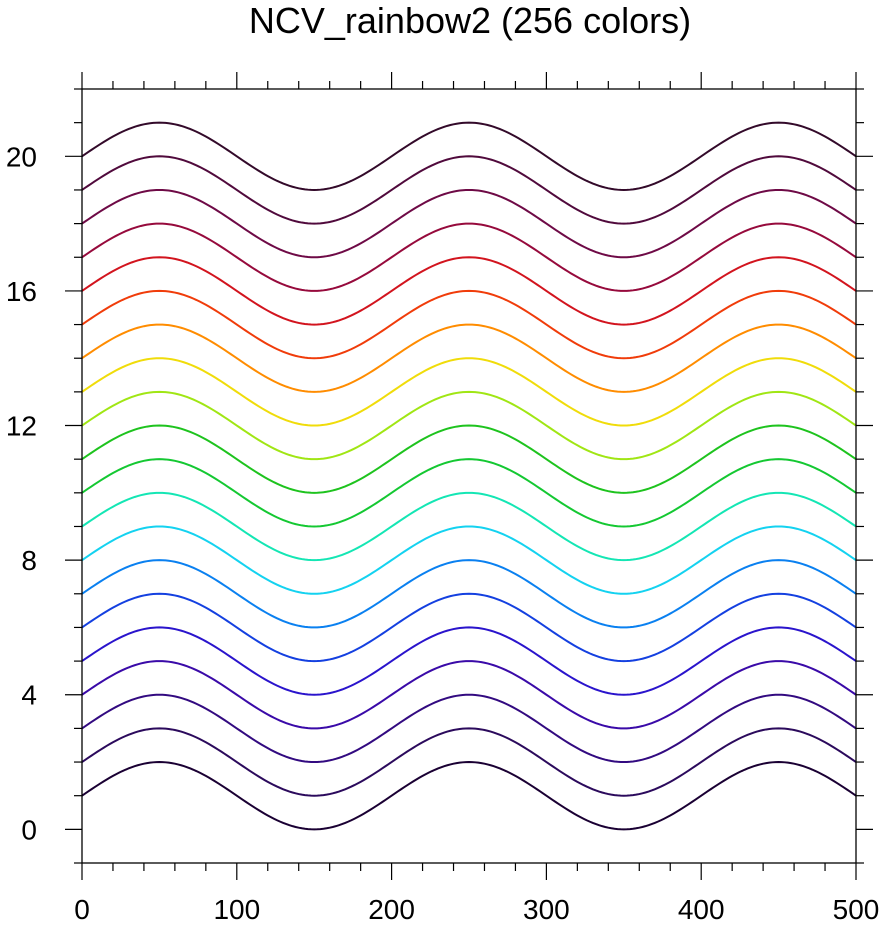 This screenshot has width=886, height=935. I want to click on y-tick-label: 12, so click(21, 426).